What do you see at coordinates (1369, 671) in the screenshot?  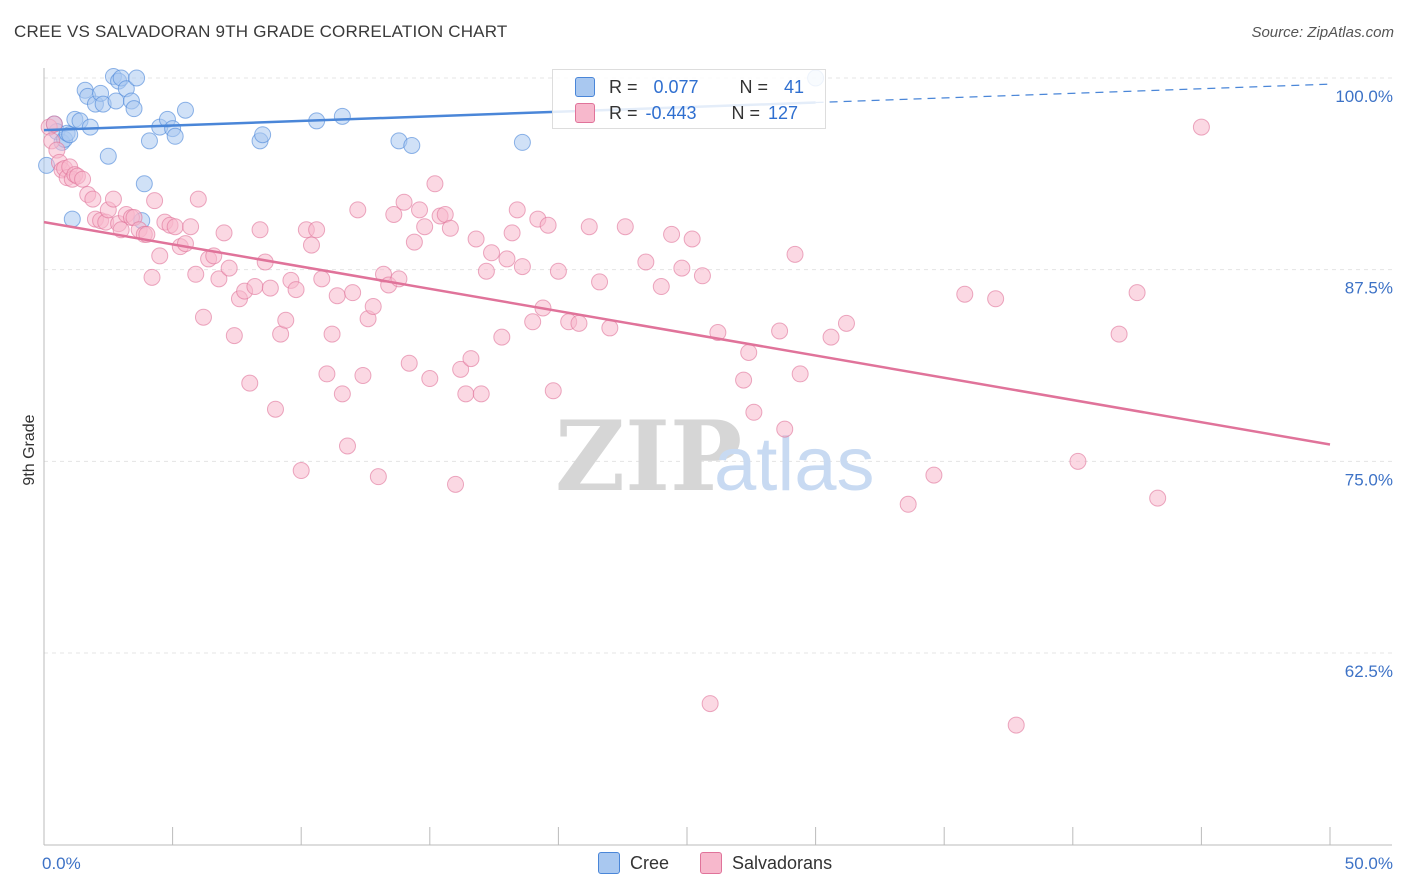 I see `y-tick-label: 62.5%` at bounding box center [1369, 671].